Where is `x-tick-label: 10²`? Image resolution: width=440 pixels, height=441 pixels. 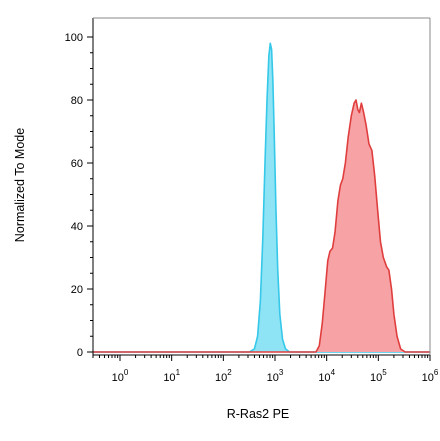
x-tick-label: 10² is located at coordinates (223, 376).